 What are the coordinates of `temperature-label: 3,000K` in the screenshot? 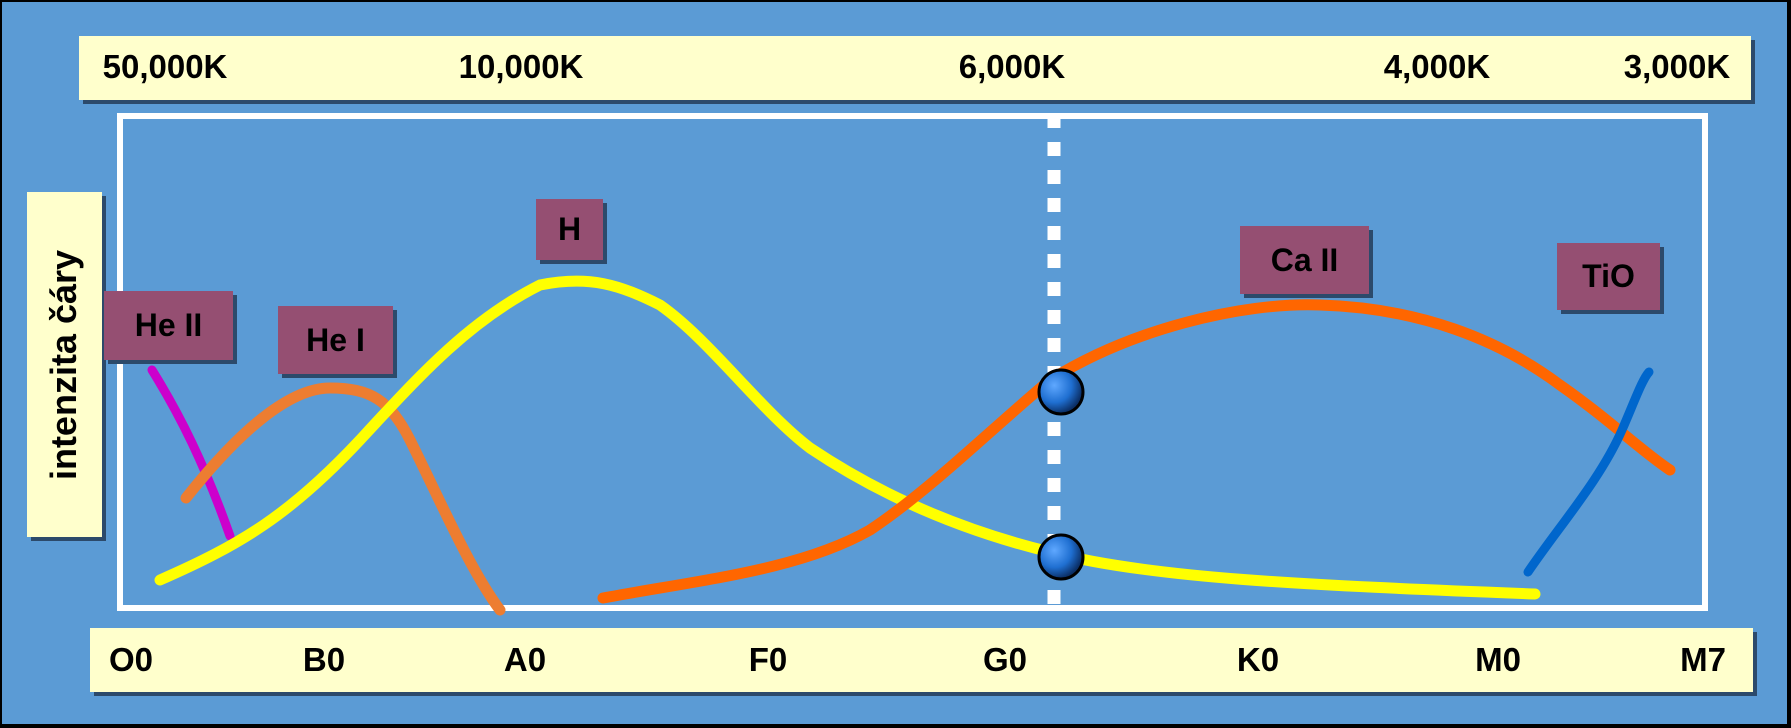 It's located at (1677, 66).